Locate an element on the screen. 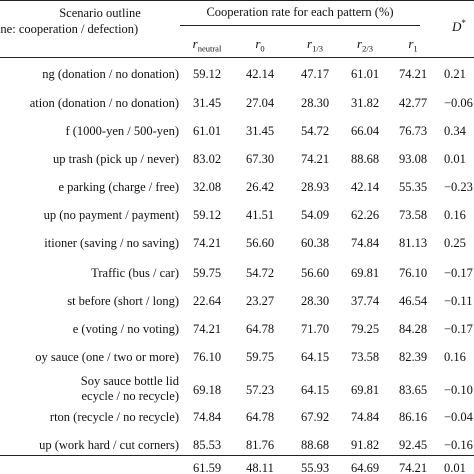 The image size is (474, 474). value-cell: 41.51 is located at coordinates (260, 215).